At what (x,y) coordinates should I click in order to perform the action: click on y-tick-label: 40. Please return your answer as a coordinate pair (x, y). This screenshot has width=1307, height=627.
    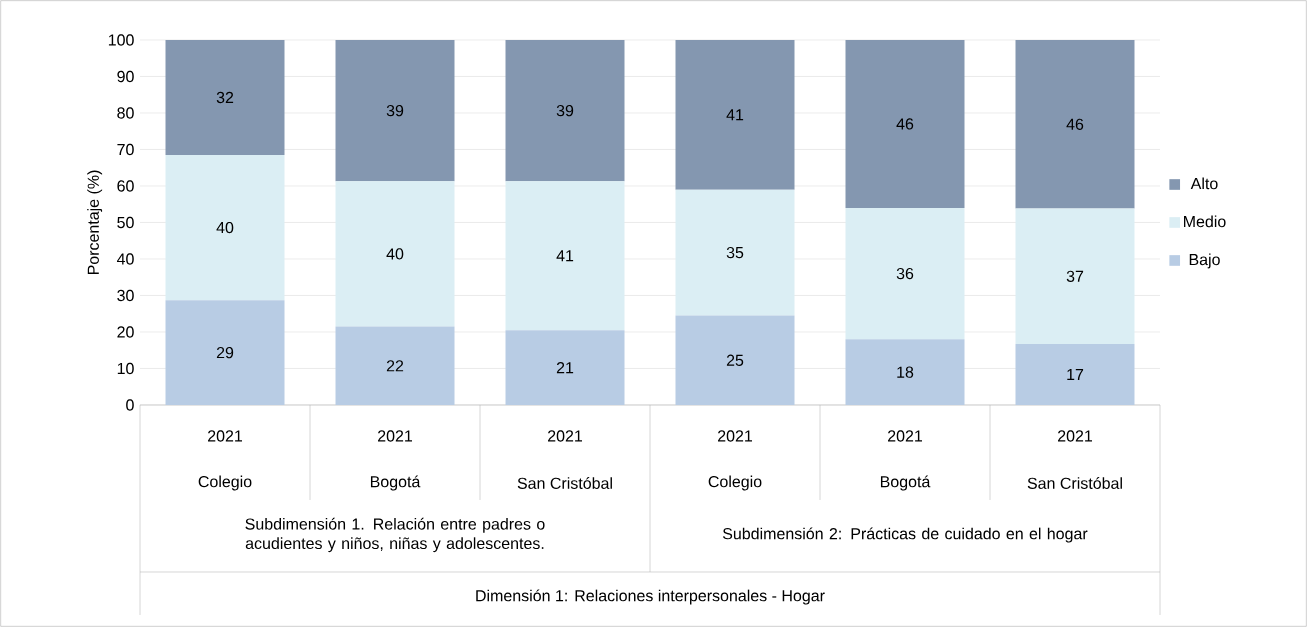
    Looking at the image, I should click on (125, 259).